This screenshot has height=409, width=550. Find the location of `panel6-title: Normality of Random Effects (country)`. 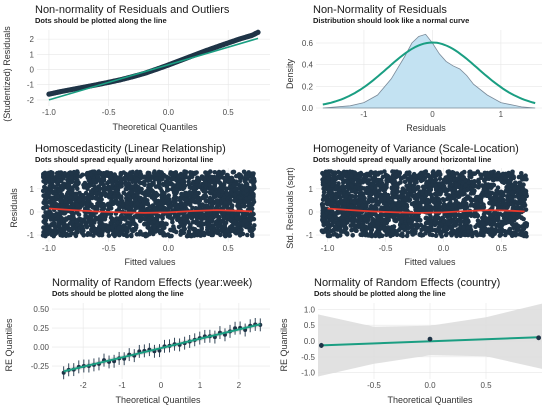

panel6-title: Normality of Random Effects (country) is located at coordinates (407, 283).